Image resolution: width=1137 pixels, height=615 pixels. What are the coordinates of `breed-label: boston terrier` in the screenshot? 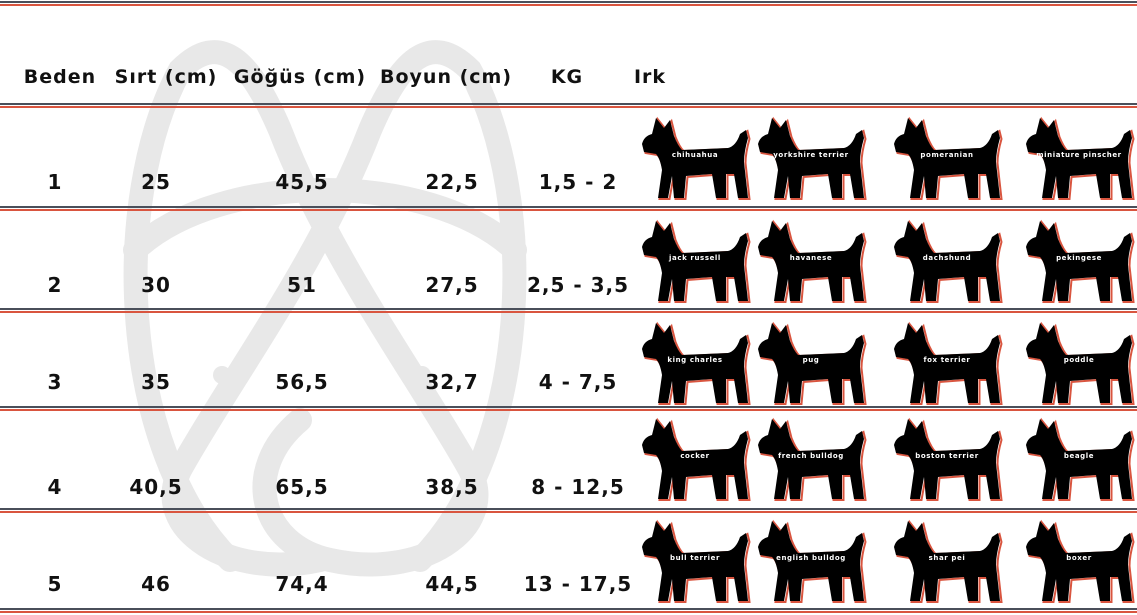 It's located at (947, 455).